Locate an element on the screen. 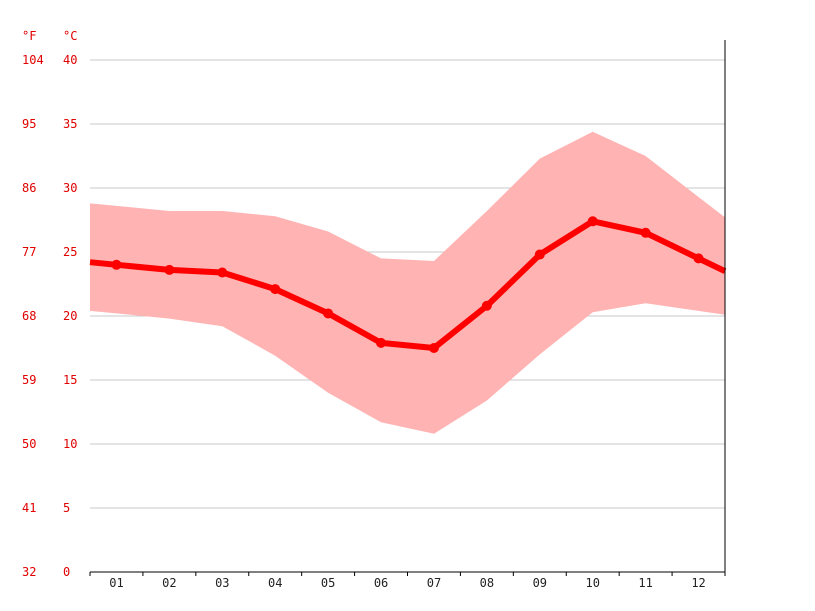 The width and height of the screenshot is (815, 611). x-tick-label: 09 is located at coordinates (540, 583).